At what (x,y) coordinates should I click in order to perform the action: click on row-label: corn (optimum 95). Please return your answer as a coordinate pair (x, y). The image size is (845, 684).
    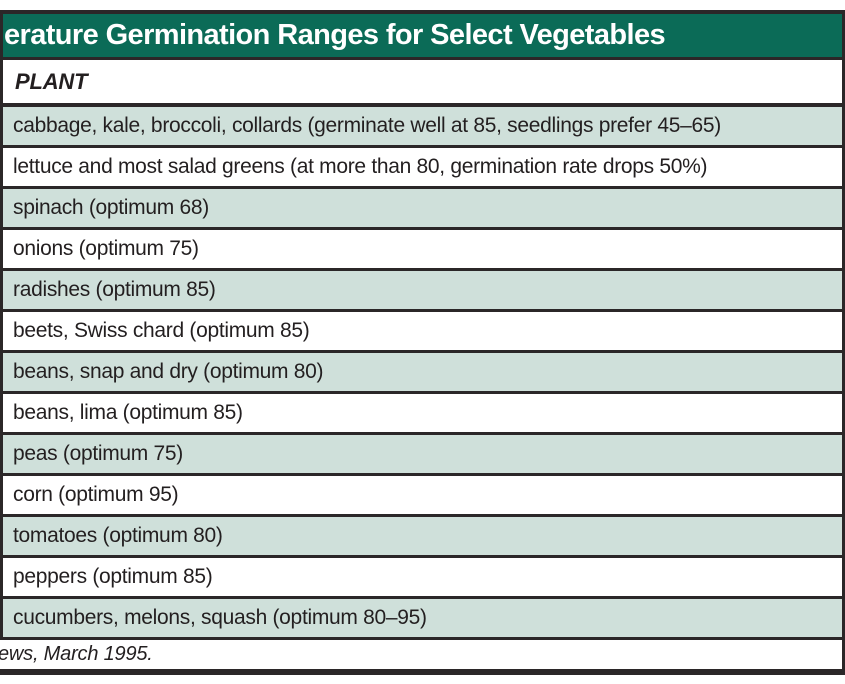
    Looking at the image, I should click on (96, 494).